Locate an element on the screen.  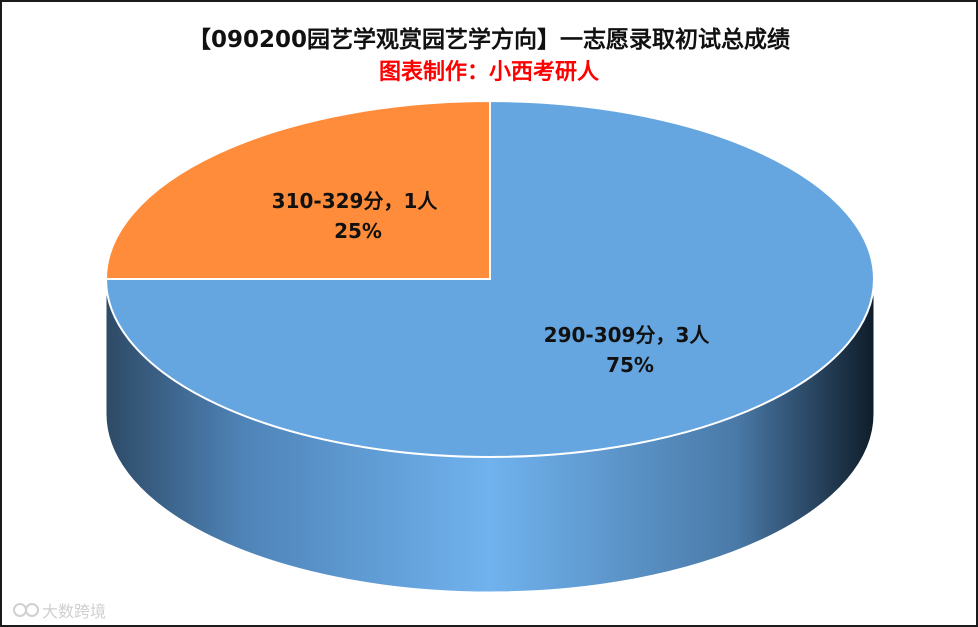
slice-310-329-label: 310-329分，1人 25% is located at coordinates (358, 216).